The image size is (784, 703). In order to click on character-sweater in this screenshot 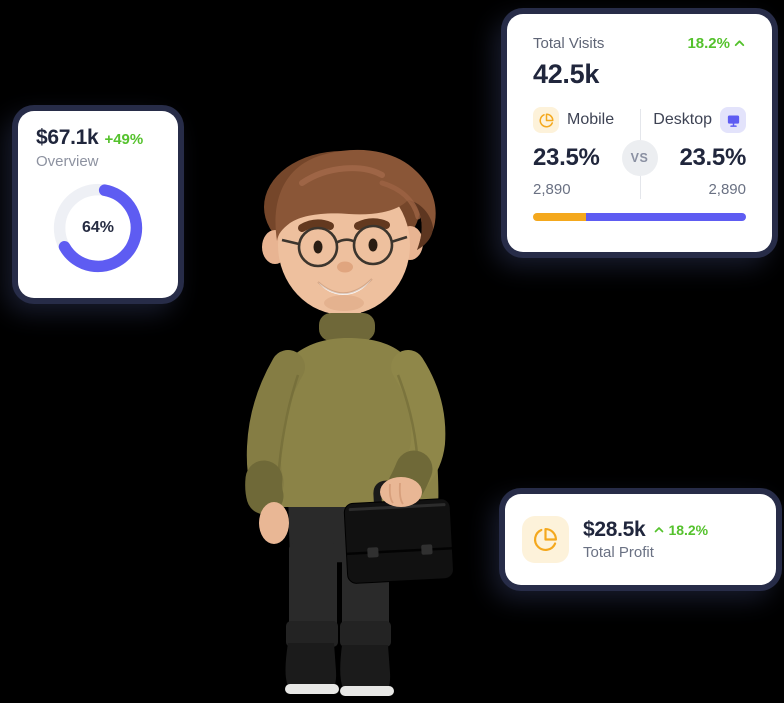, I will do `click(348, 422)`.